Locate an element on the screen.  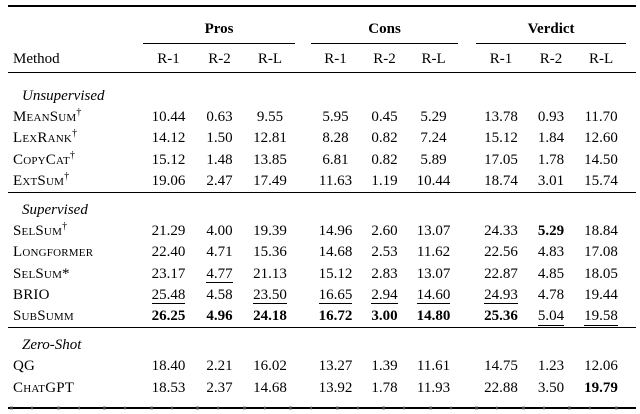
value-cell: 3.50 is located at coordinates (551, 387).